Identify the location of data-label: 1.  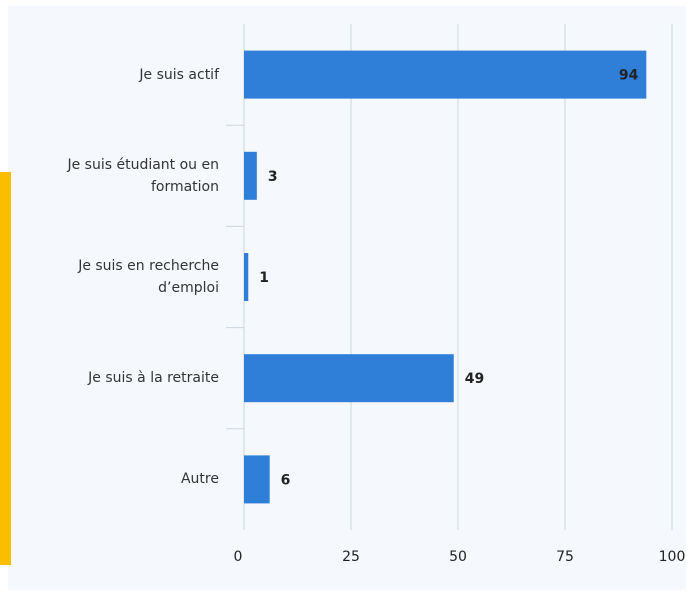
(264, 278).